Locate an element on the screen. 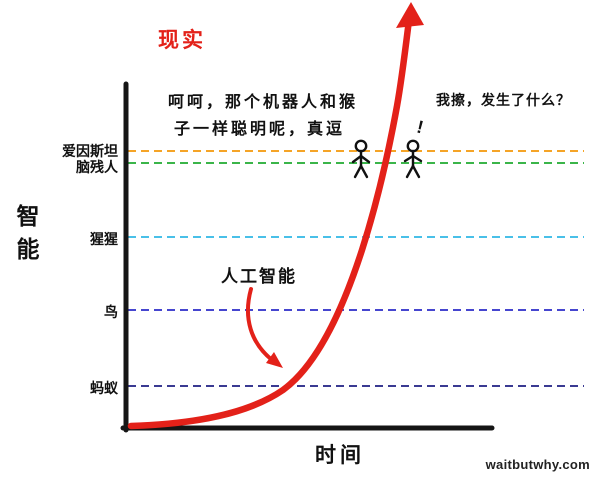 The width and height of the screenshot is (600, 482). speech-left-line1: 呵呵，那个机器人和猴 is located at coordinates (263, 102).